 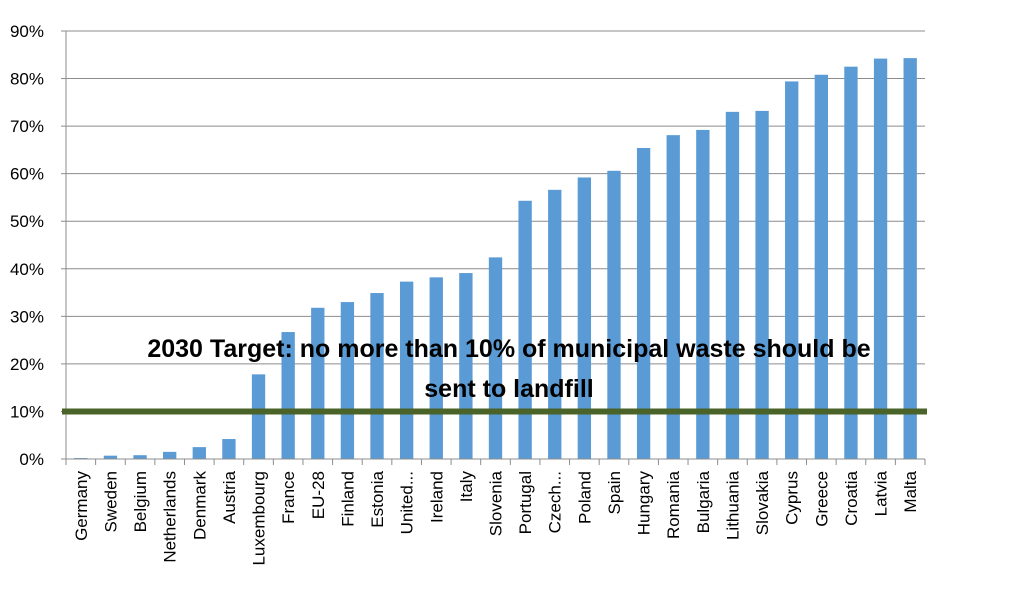 I want to click on category-label: Denmark, so click(x=199, y=505).